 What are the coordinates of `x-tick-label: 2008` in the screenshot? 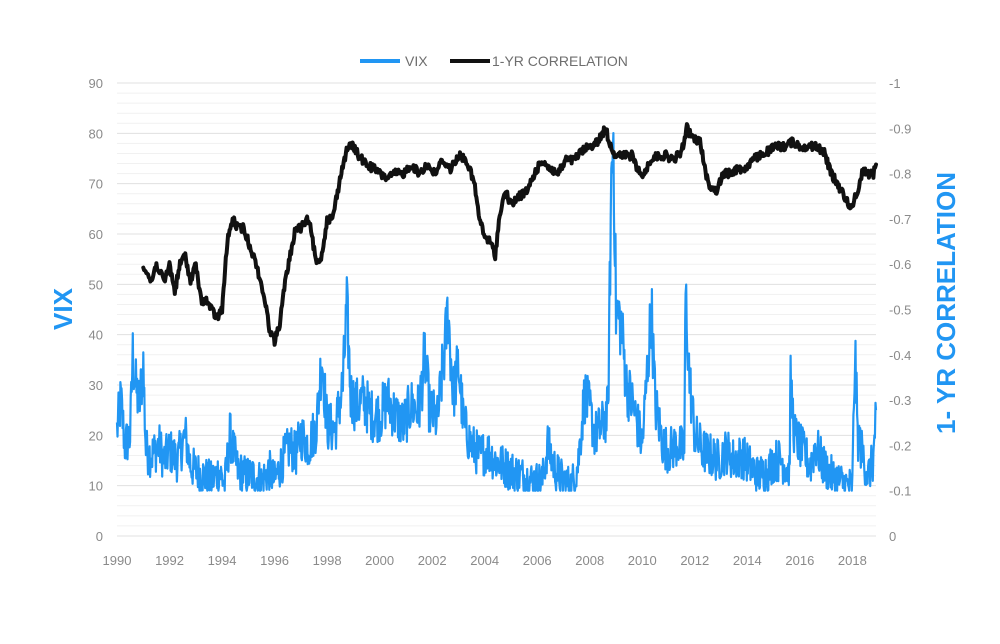 It's located at (589, 560).